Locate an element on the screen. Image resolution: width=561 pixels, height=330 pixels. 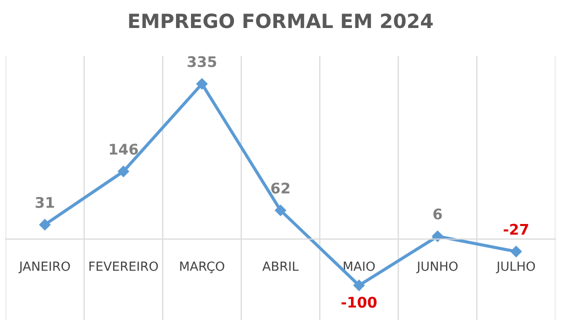
data-label: 6 is located at coordinates (437, 214).